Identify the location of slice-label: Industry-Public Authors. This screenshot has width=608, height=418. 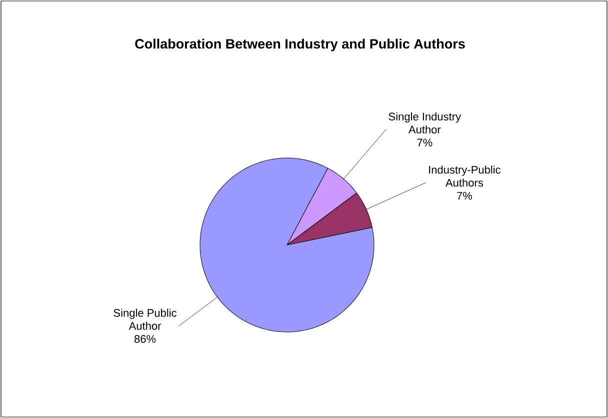
(465, 176).